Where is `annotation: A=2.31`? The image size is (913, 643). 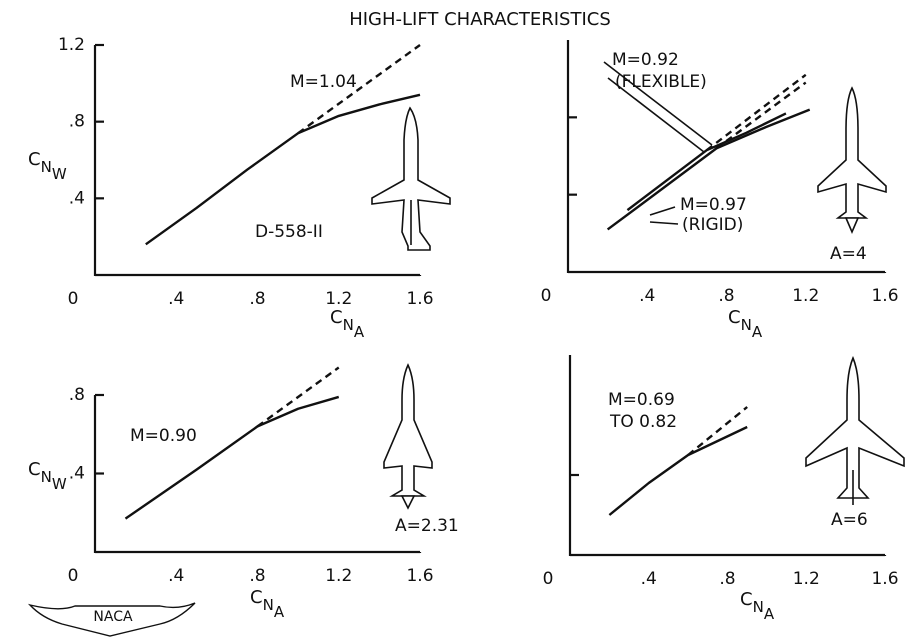
annotation: A=2.31 is located at coordinates (427, 526).